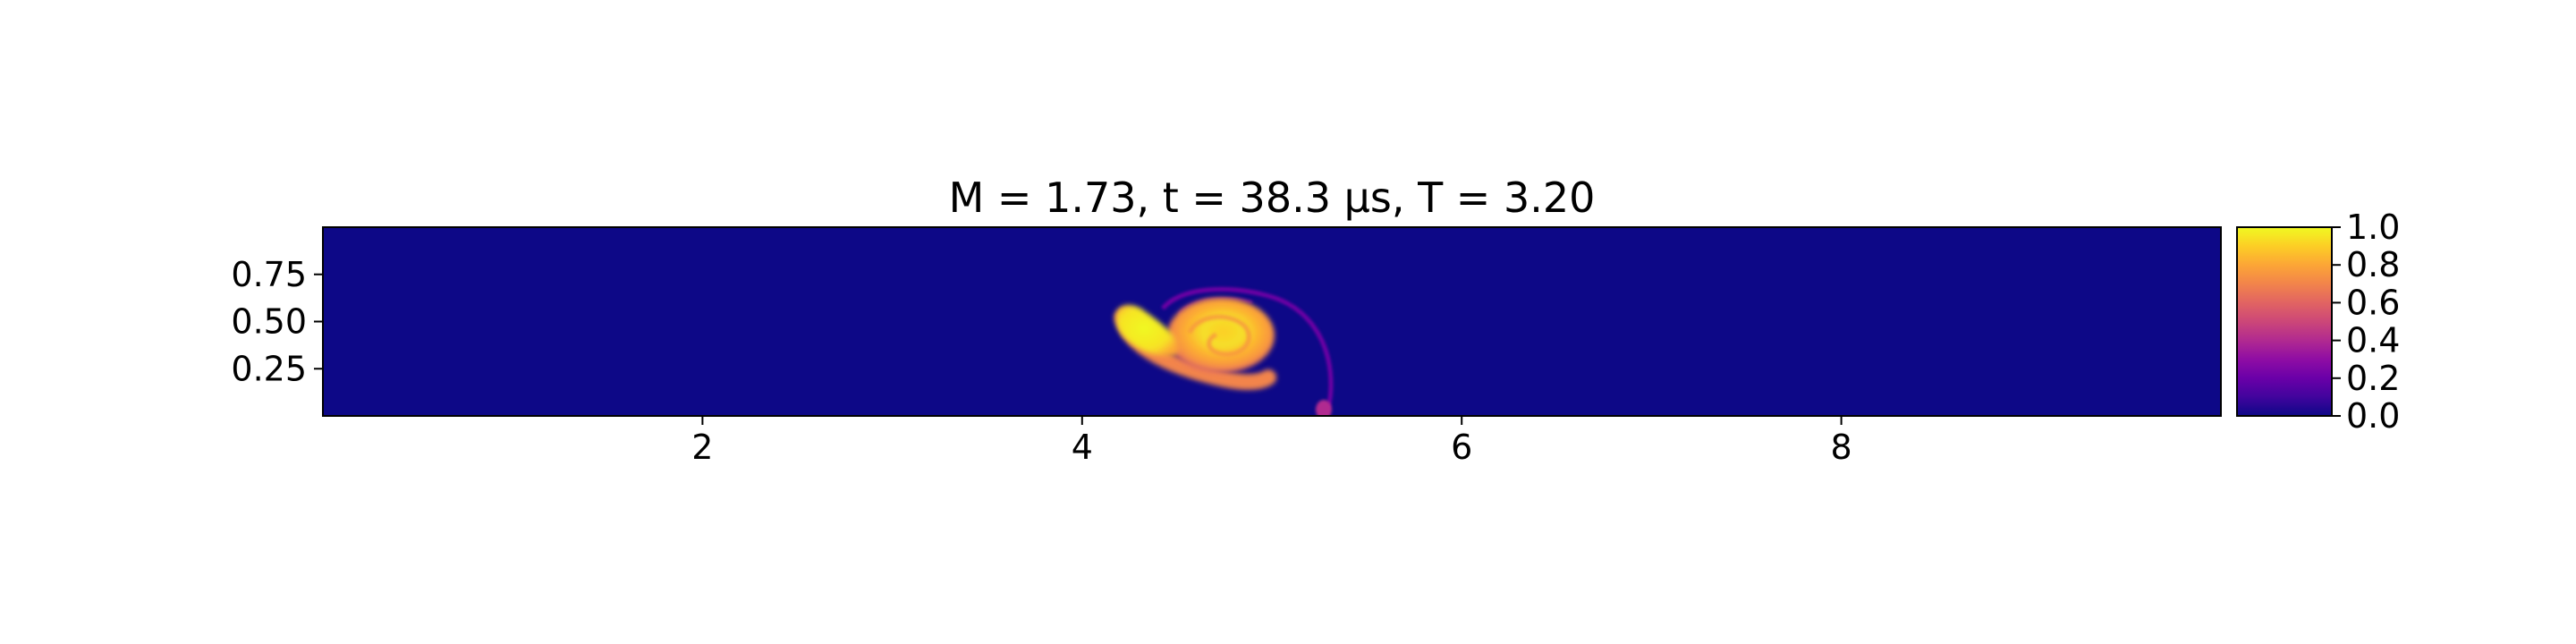 The image size is (2576, 644). Describe the element at coordinates (2373, 227) in the screenshot. I see `colorbar-tick-label: 1.0` at that location.